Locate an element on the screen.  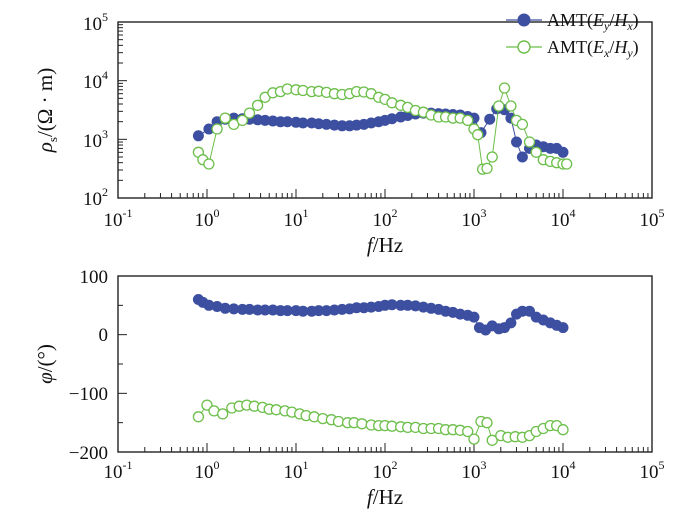
legend-label-ey-hx: AMT(Ey/Hx) is located at coordinates (593, 21).